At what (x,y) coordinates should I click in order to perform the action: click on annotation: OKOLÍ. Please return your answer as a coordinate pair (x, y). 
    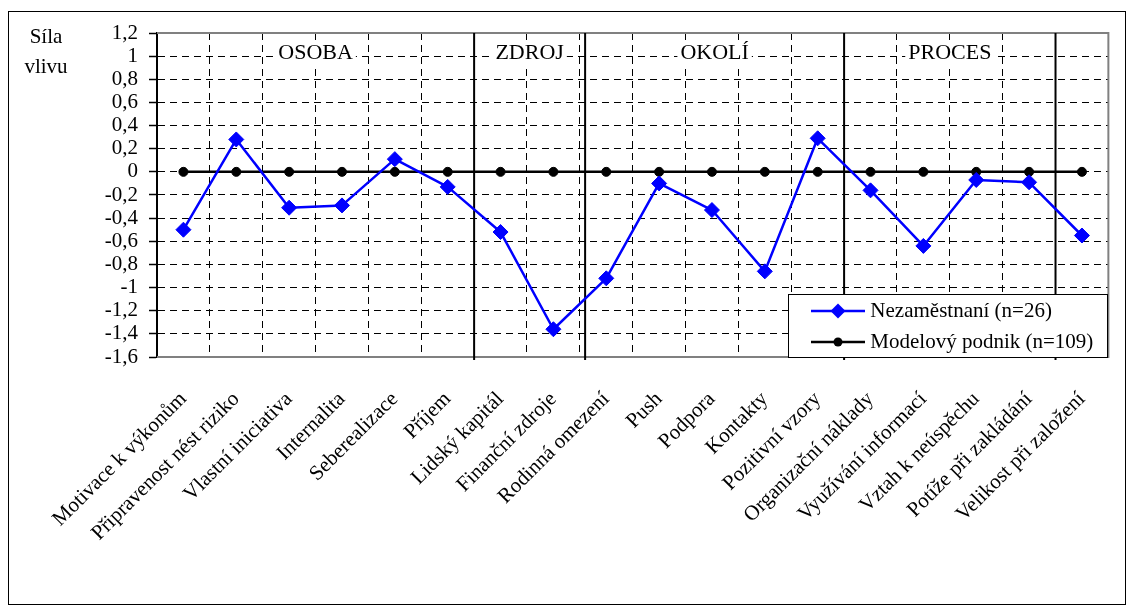
    Looking at the image, I should click on (714, 51).